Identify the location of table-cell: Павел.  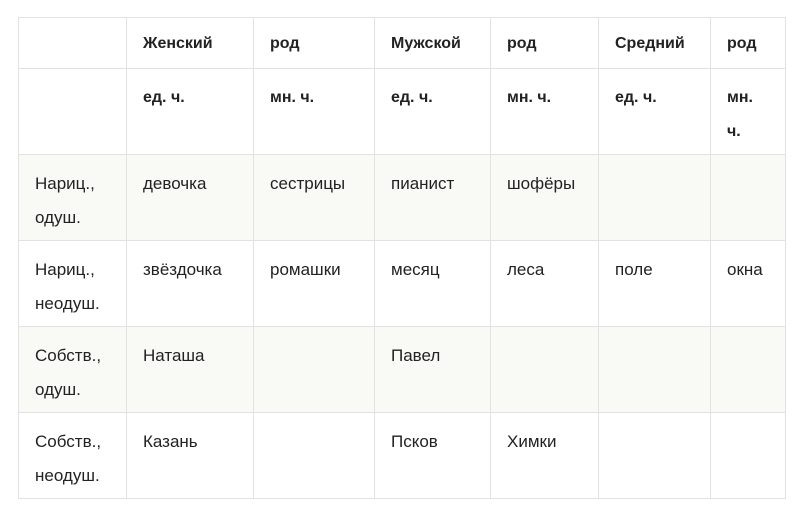
(432, 369).